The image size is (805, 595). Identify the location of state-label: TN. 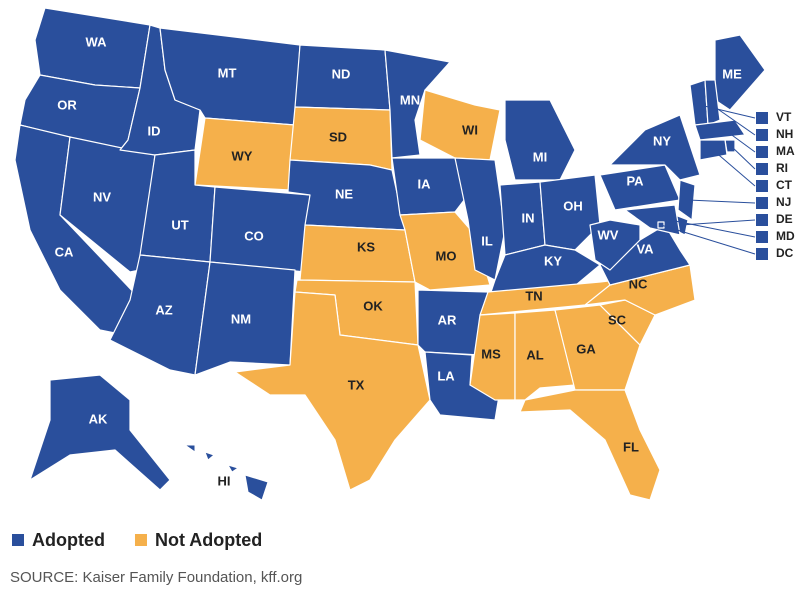
(533, 295).